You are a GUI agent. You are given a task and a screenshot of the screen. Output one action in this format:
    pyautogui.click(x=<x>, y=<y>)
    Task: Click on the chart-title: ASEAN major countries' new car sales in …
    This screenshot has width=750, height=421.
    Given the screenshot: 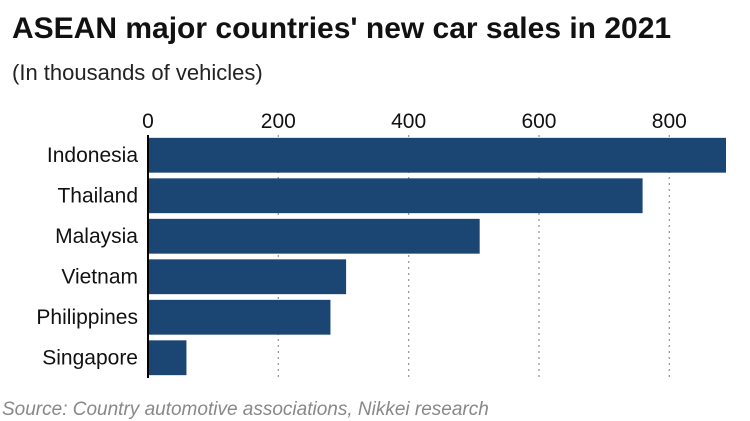 What is the action you would take?
    pyautogui.click(x=342, y=28)
    